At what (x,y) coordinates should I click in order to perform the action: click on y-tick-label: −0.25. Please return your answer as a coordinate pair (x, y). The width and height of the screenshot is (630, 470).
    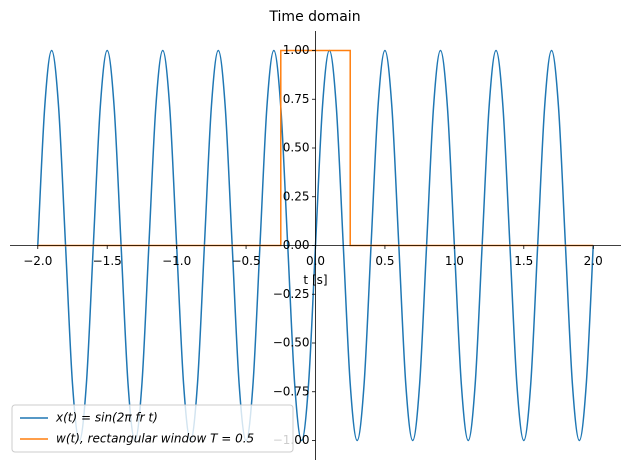
    Looking at the image, I should click on (291, 294).